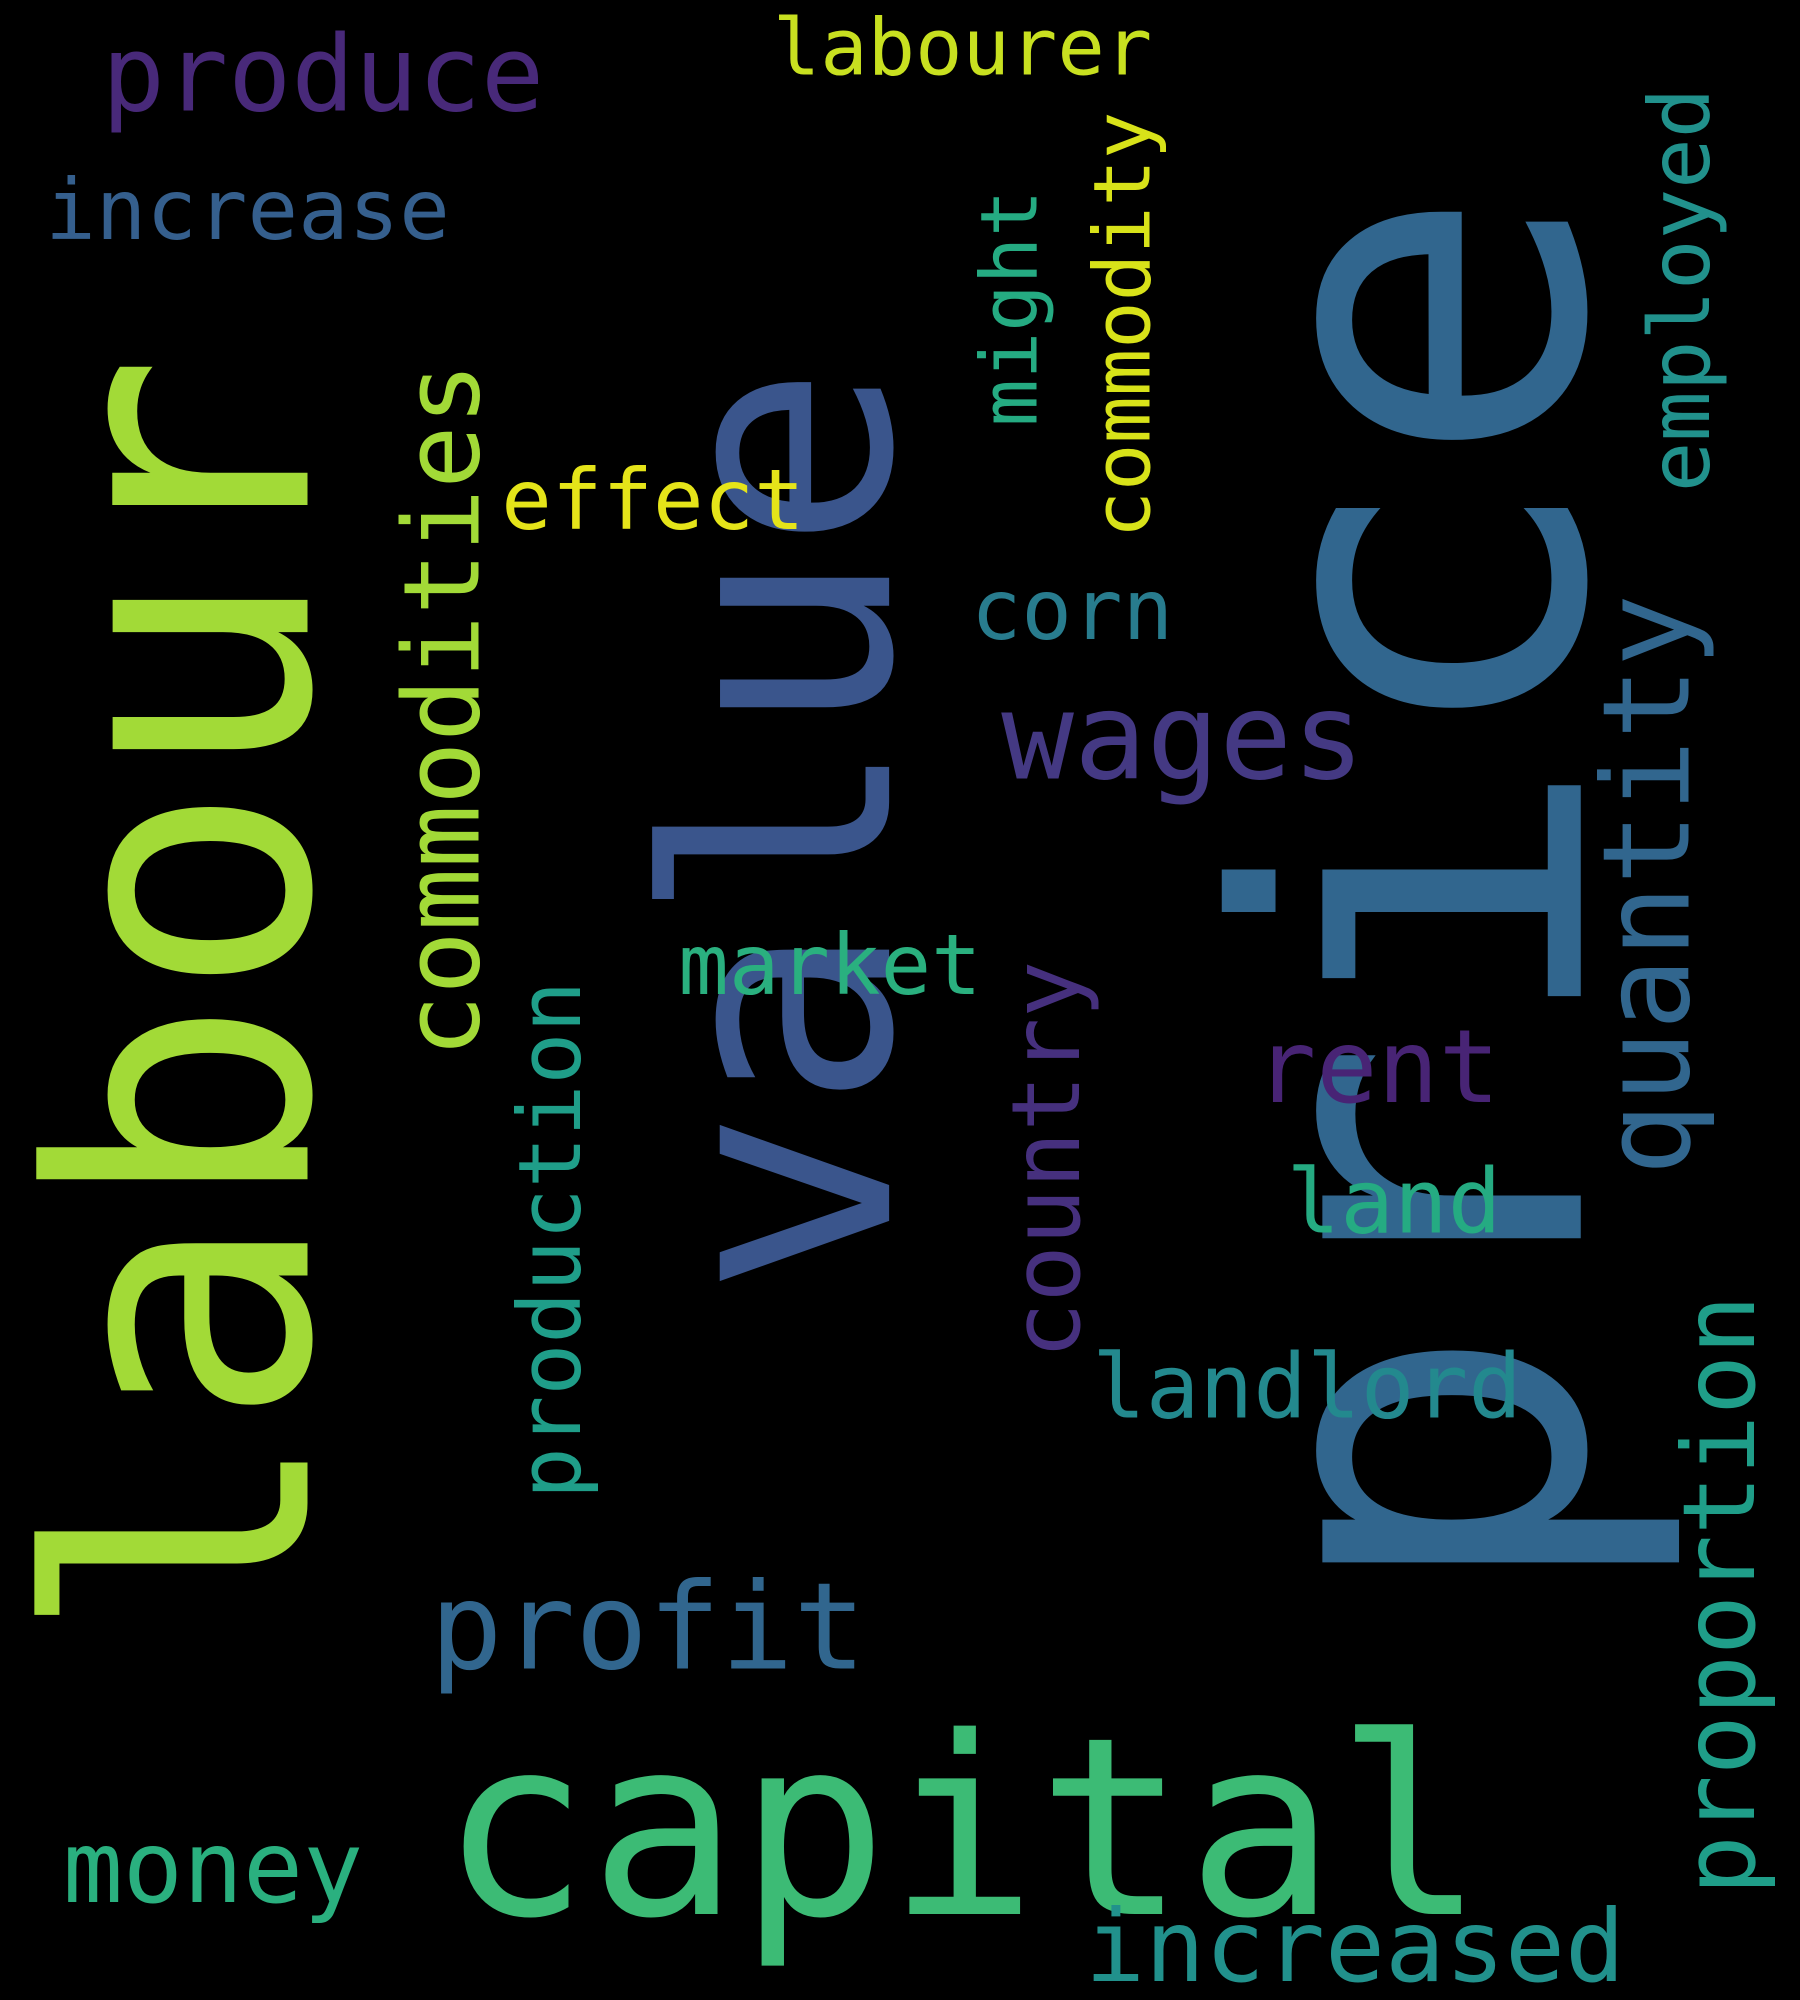  I want to click on word-labour: labour, so click(196, 997).